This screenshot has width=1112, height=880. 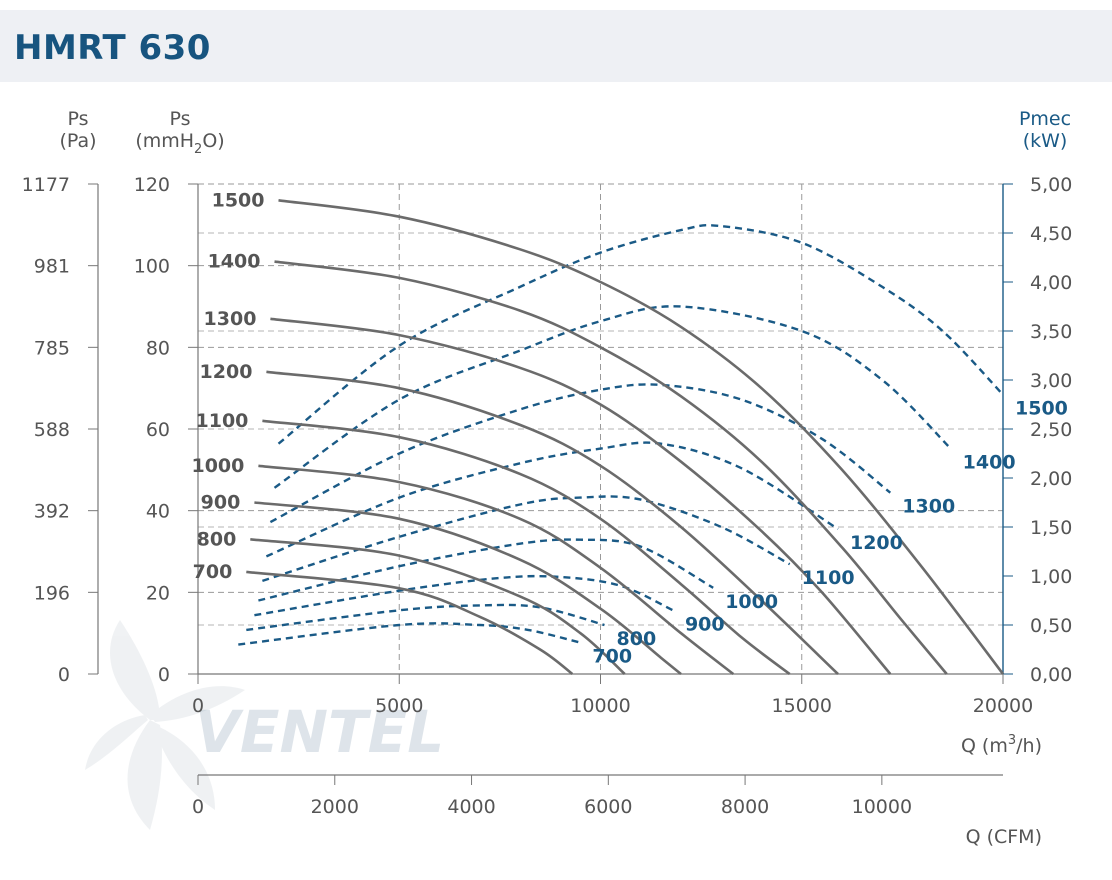 I want to click on watermark-fan-icon, so click(x=165, y=725).